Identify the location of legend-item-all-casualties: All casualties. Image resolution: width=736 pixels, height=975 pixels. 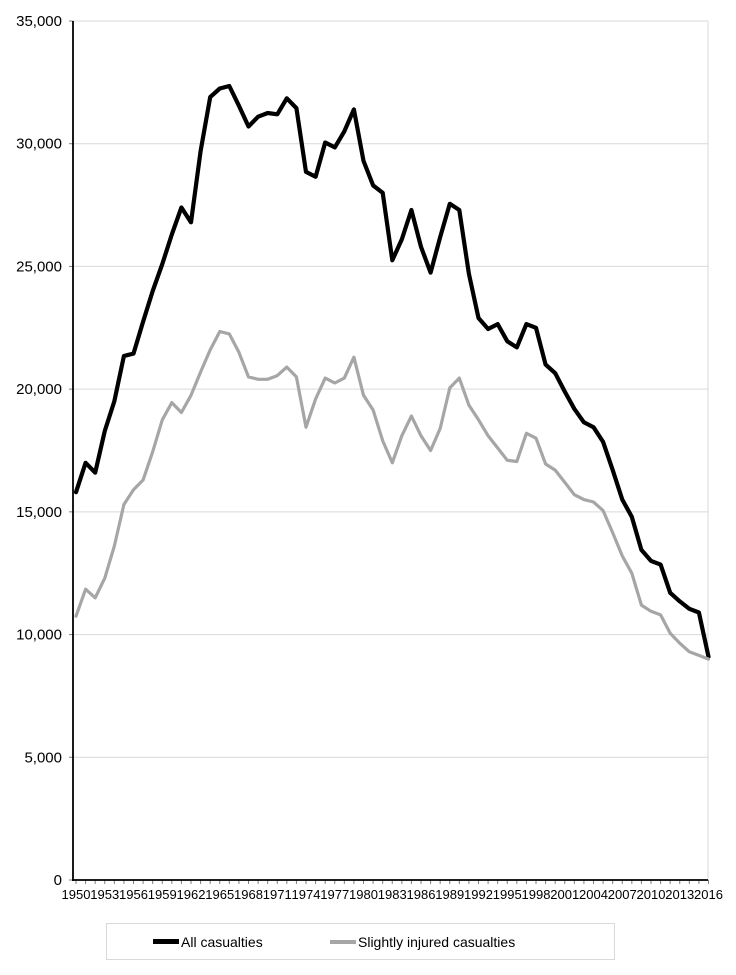
(208, 941).